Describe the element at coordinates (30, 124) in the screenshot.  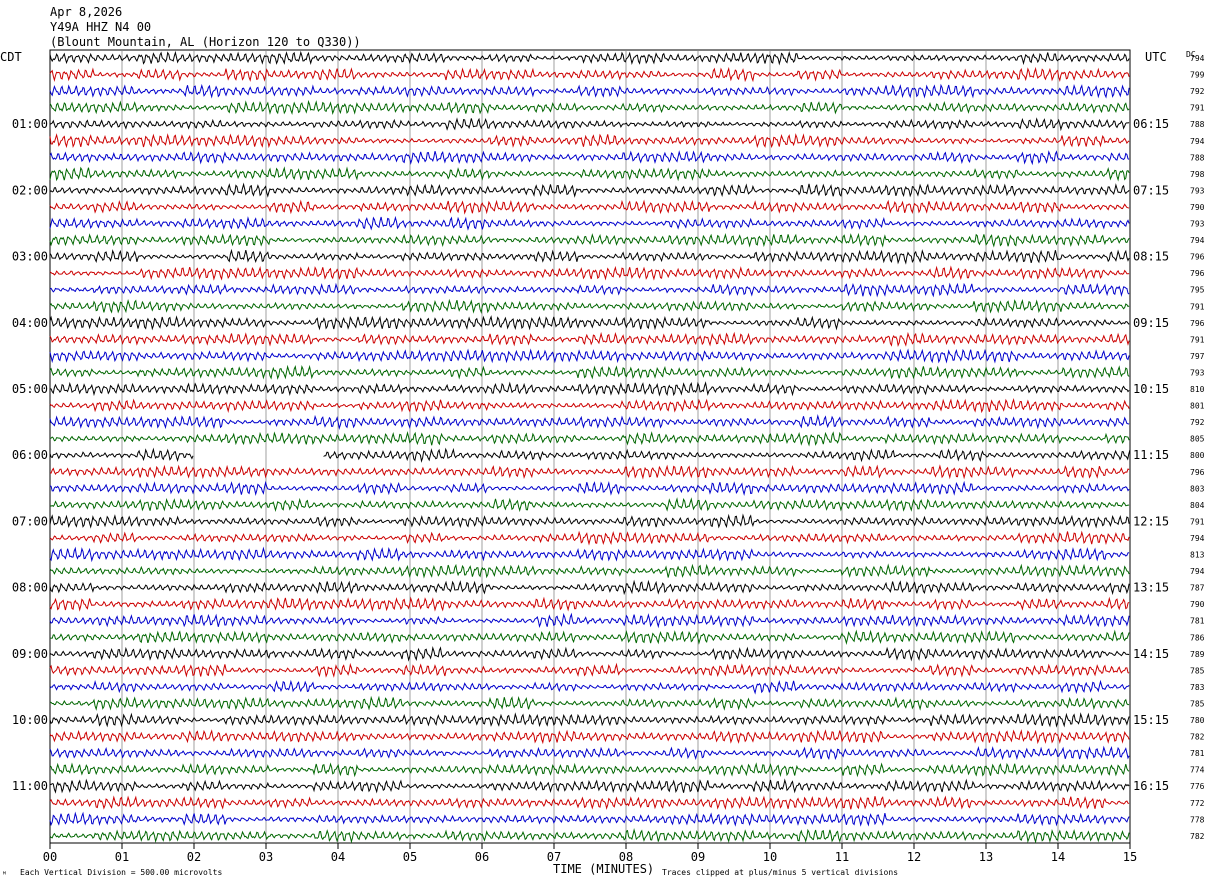
I see `cdt-hour-label: 01:00` at that location.